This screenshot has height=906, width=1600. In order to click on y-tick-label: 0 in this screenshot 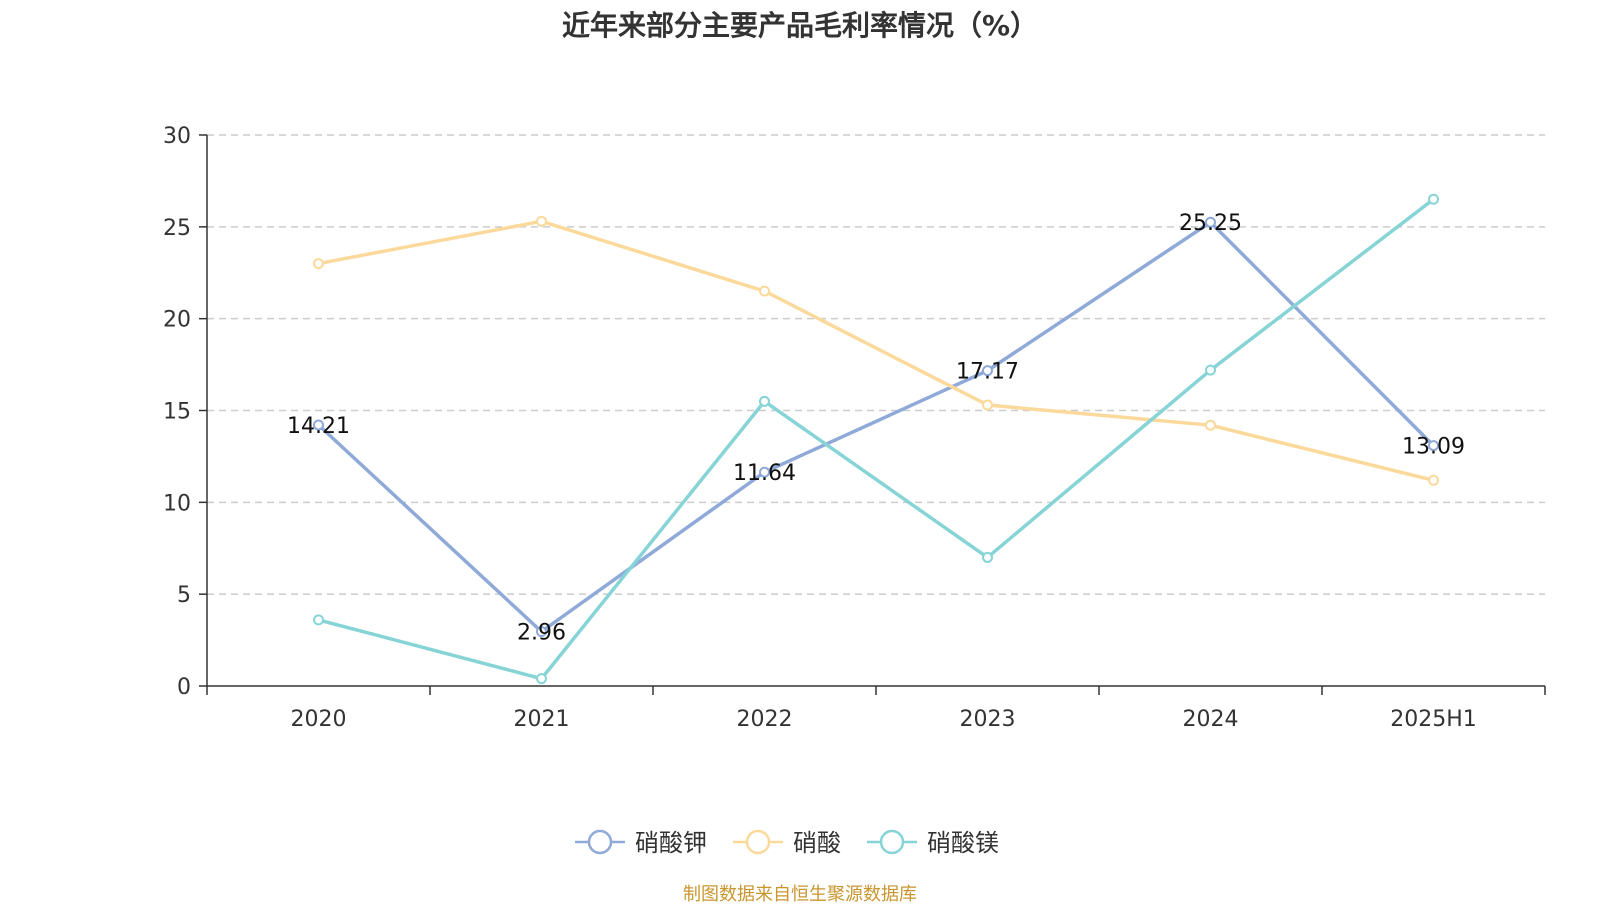, I will do `click(184, 687)`.